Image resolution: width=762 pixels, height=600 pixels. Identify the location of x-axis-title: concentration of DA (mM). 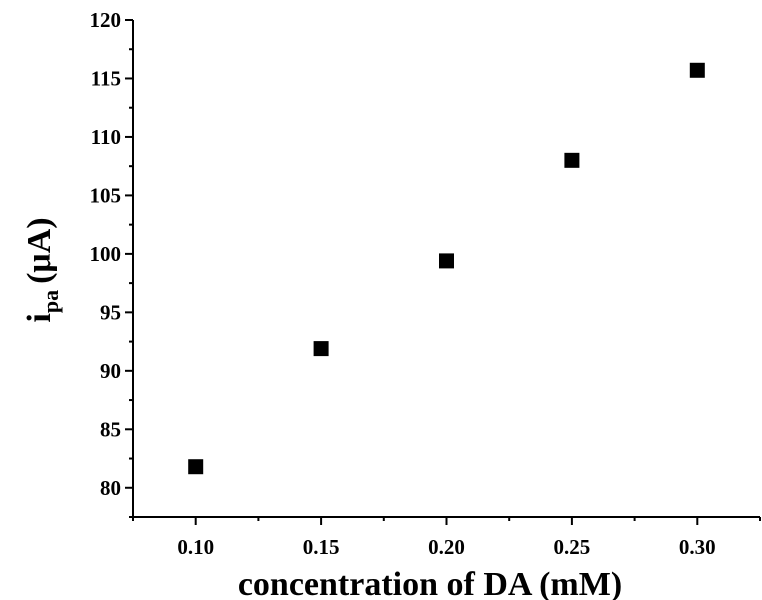
(430, 583).